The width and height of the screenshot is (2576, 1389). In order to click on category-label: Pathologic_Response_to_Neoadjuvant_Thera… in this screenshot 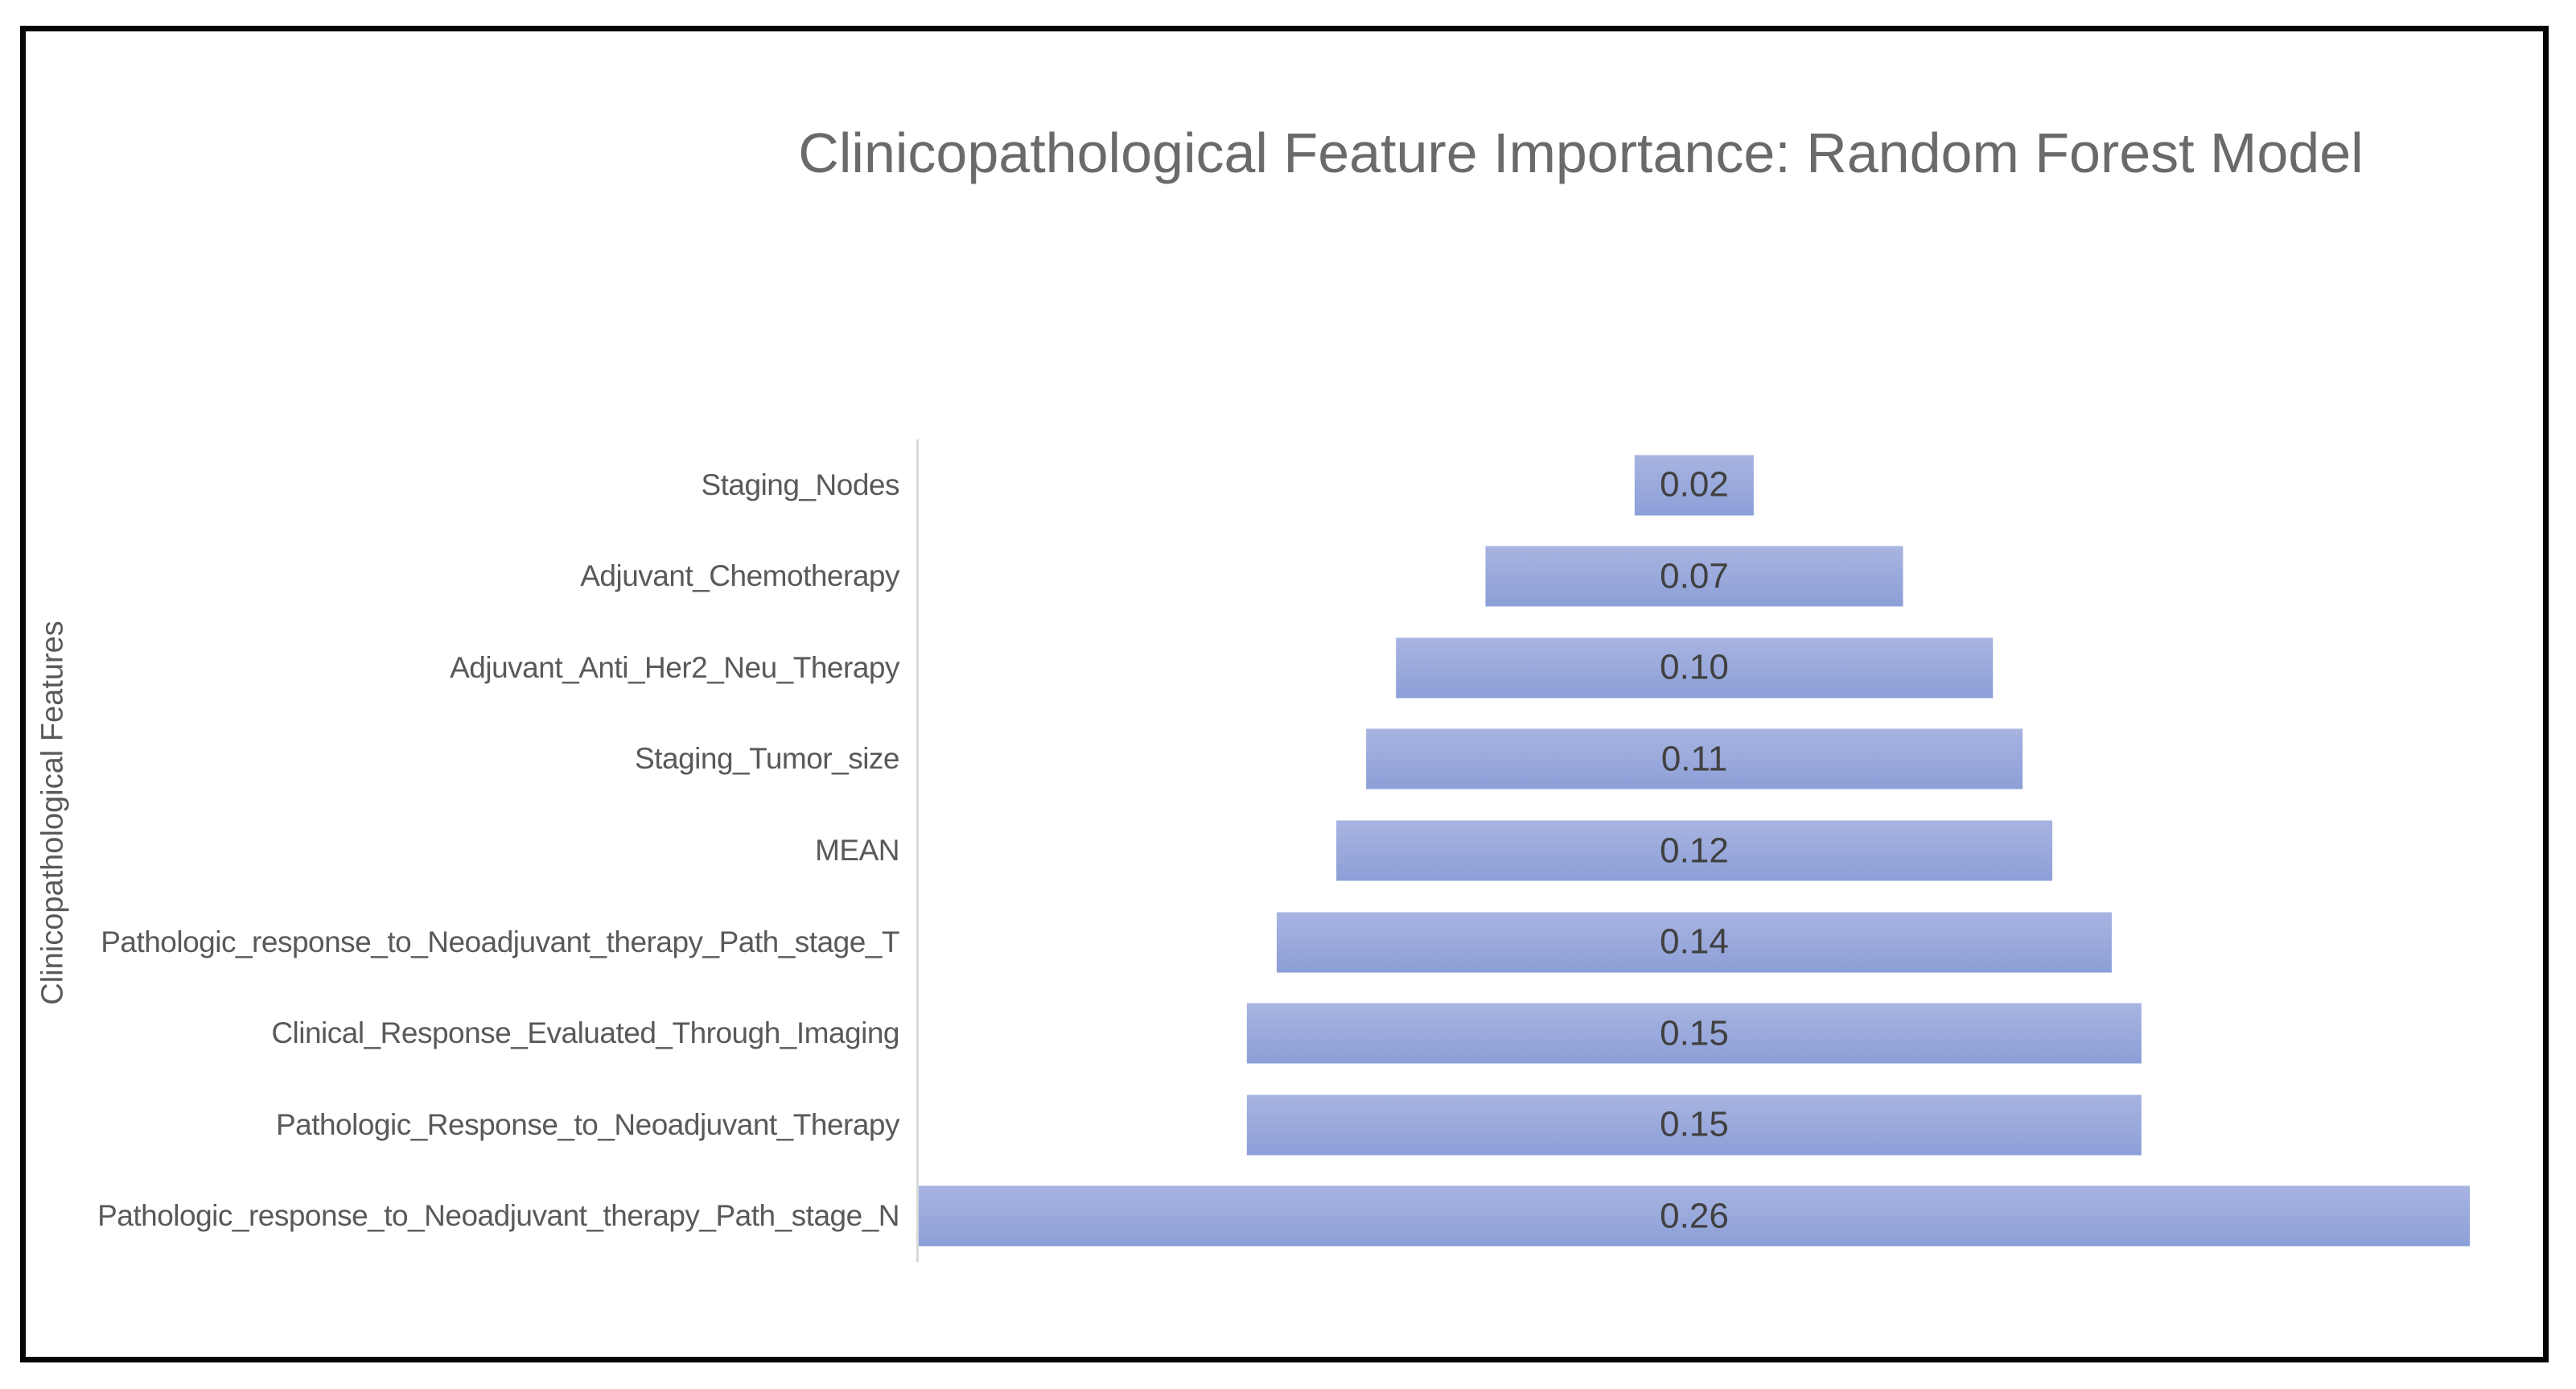, I will do `click(587, 1124)`.